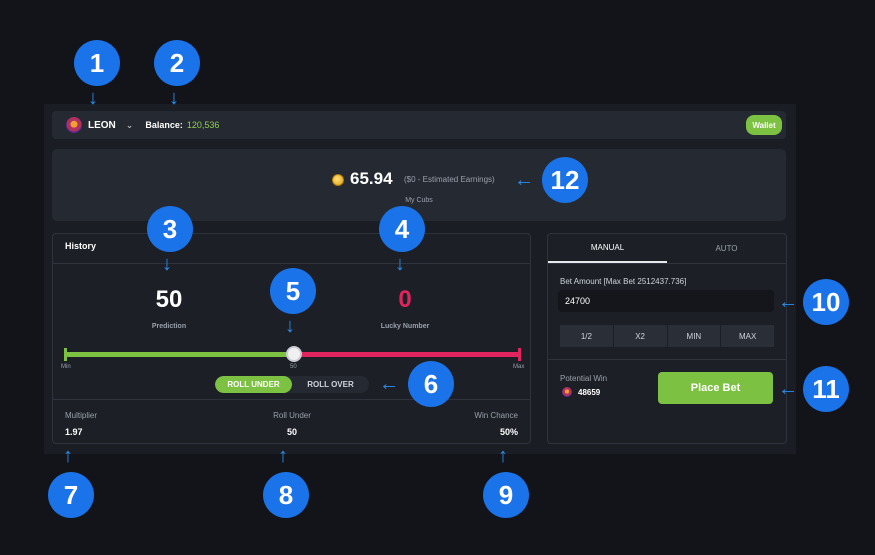  Describe the element at coordinates (129, 124) in the screenshot. I see `chevron-down-icon: ⌄` at that location.